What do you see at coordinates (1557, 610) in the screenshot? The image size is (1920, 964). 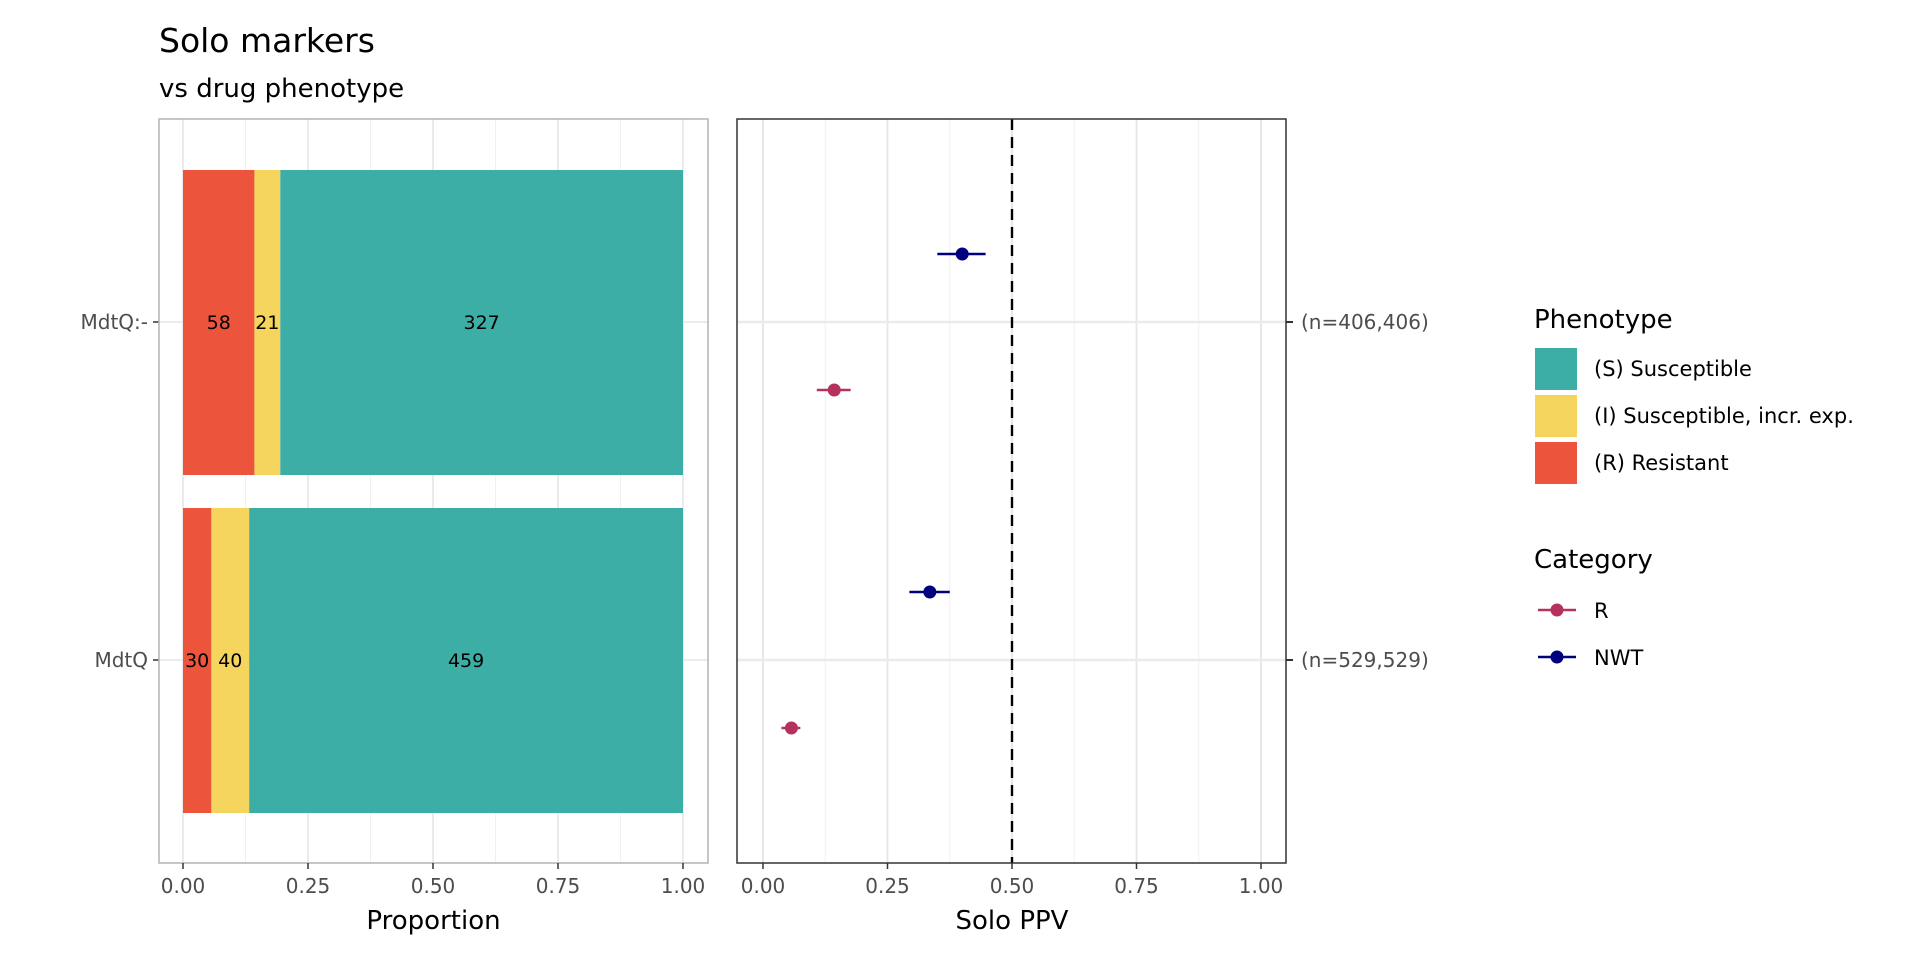 I see `legend-key-point-R` at bounding box center [1557, 610].